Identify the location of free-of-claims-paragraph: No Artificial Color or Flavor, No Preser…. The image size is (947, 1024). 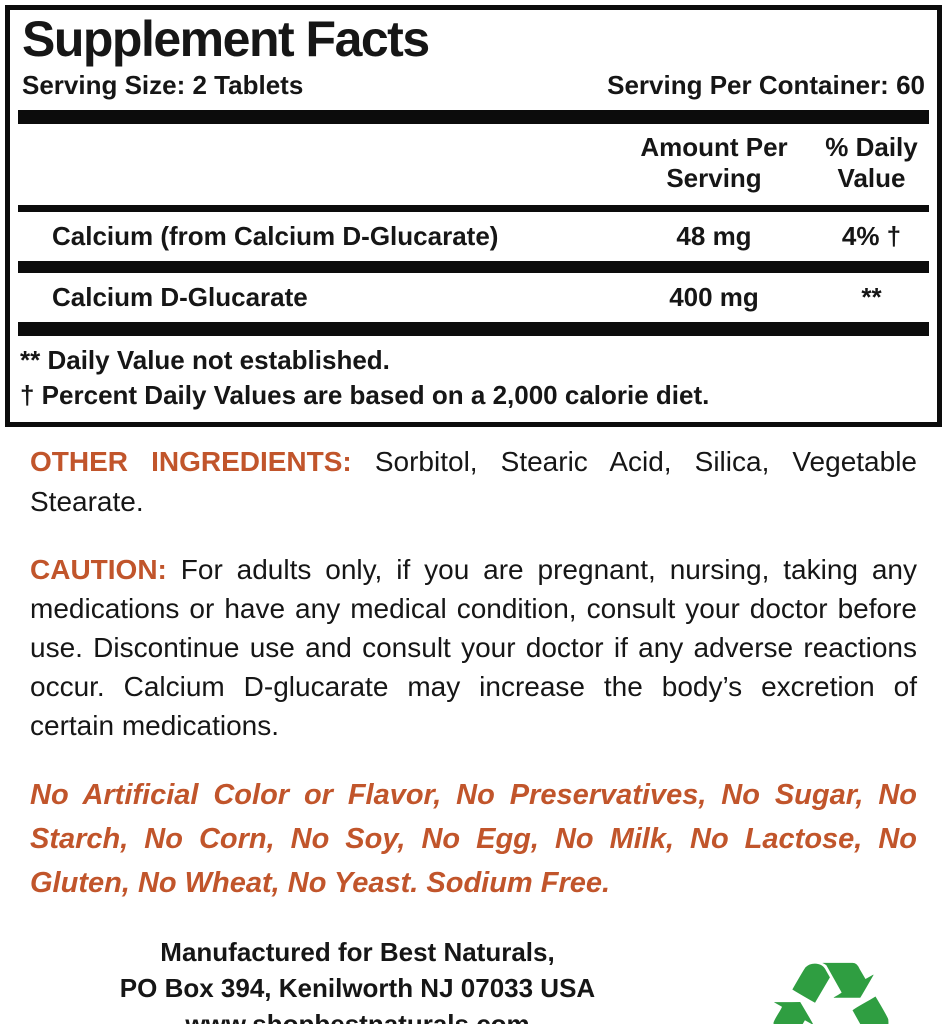
(473, 838).